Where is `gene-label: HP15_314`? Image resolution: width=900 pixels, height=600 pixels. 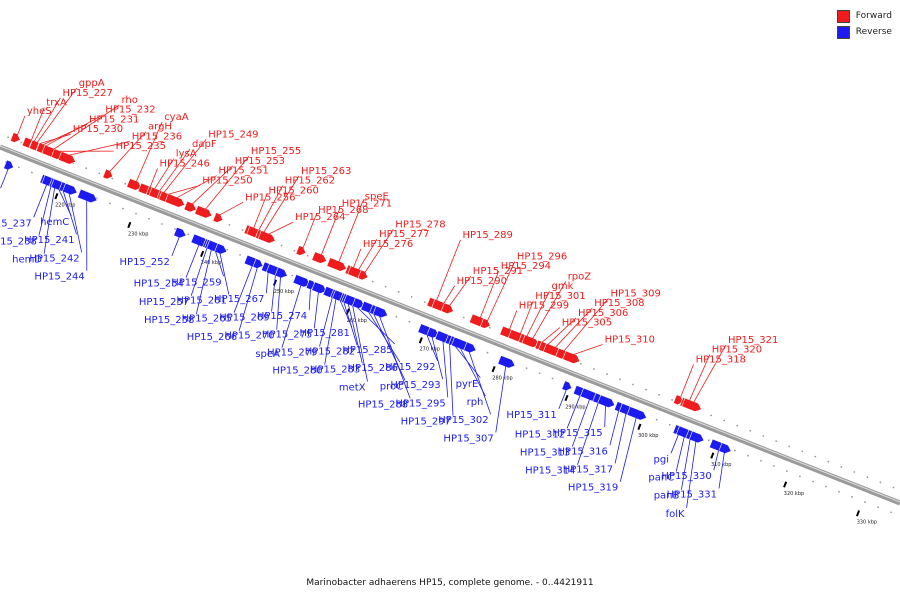 gene-label: HP15_314 is located at coordinates (550, 471).